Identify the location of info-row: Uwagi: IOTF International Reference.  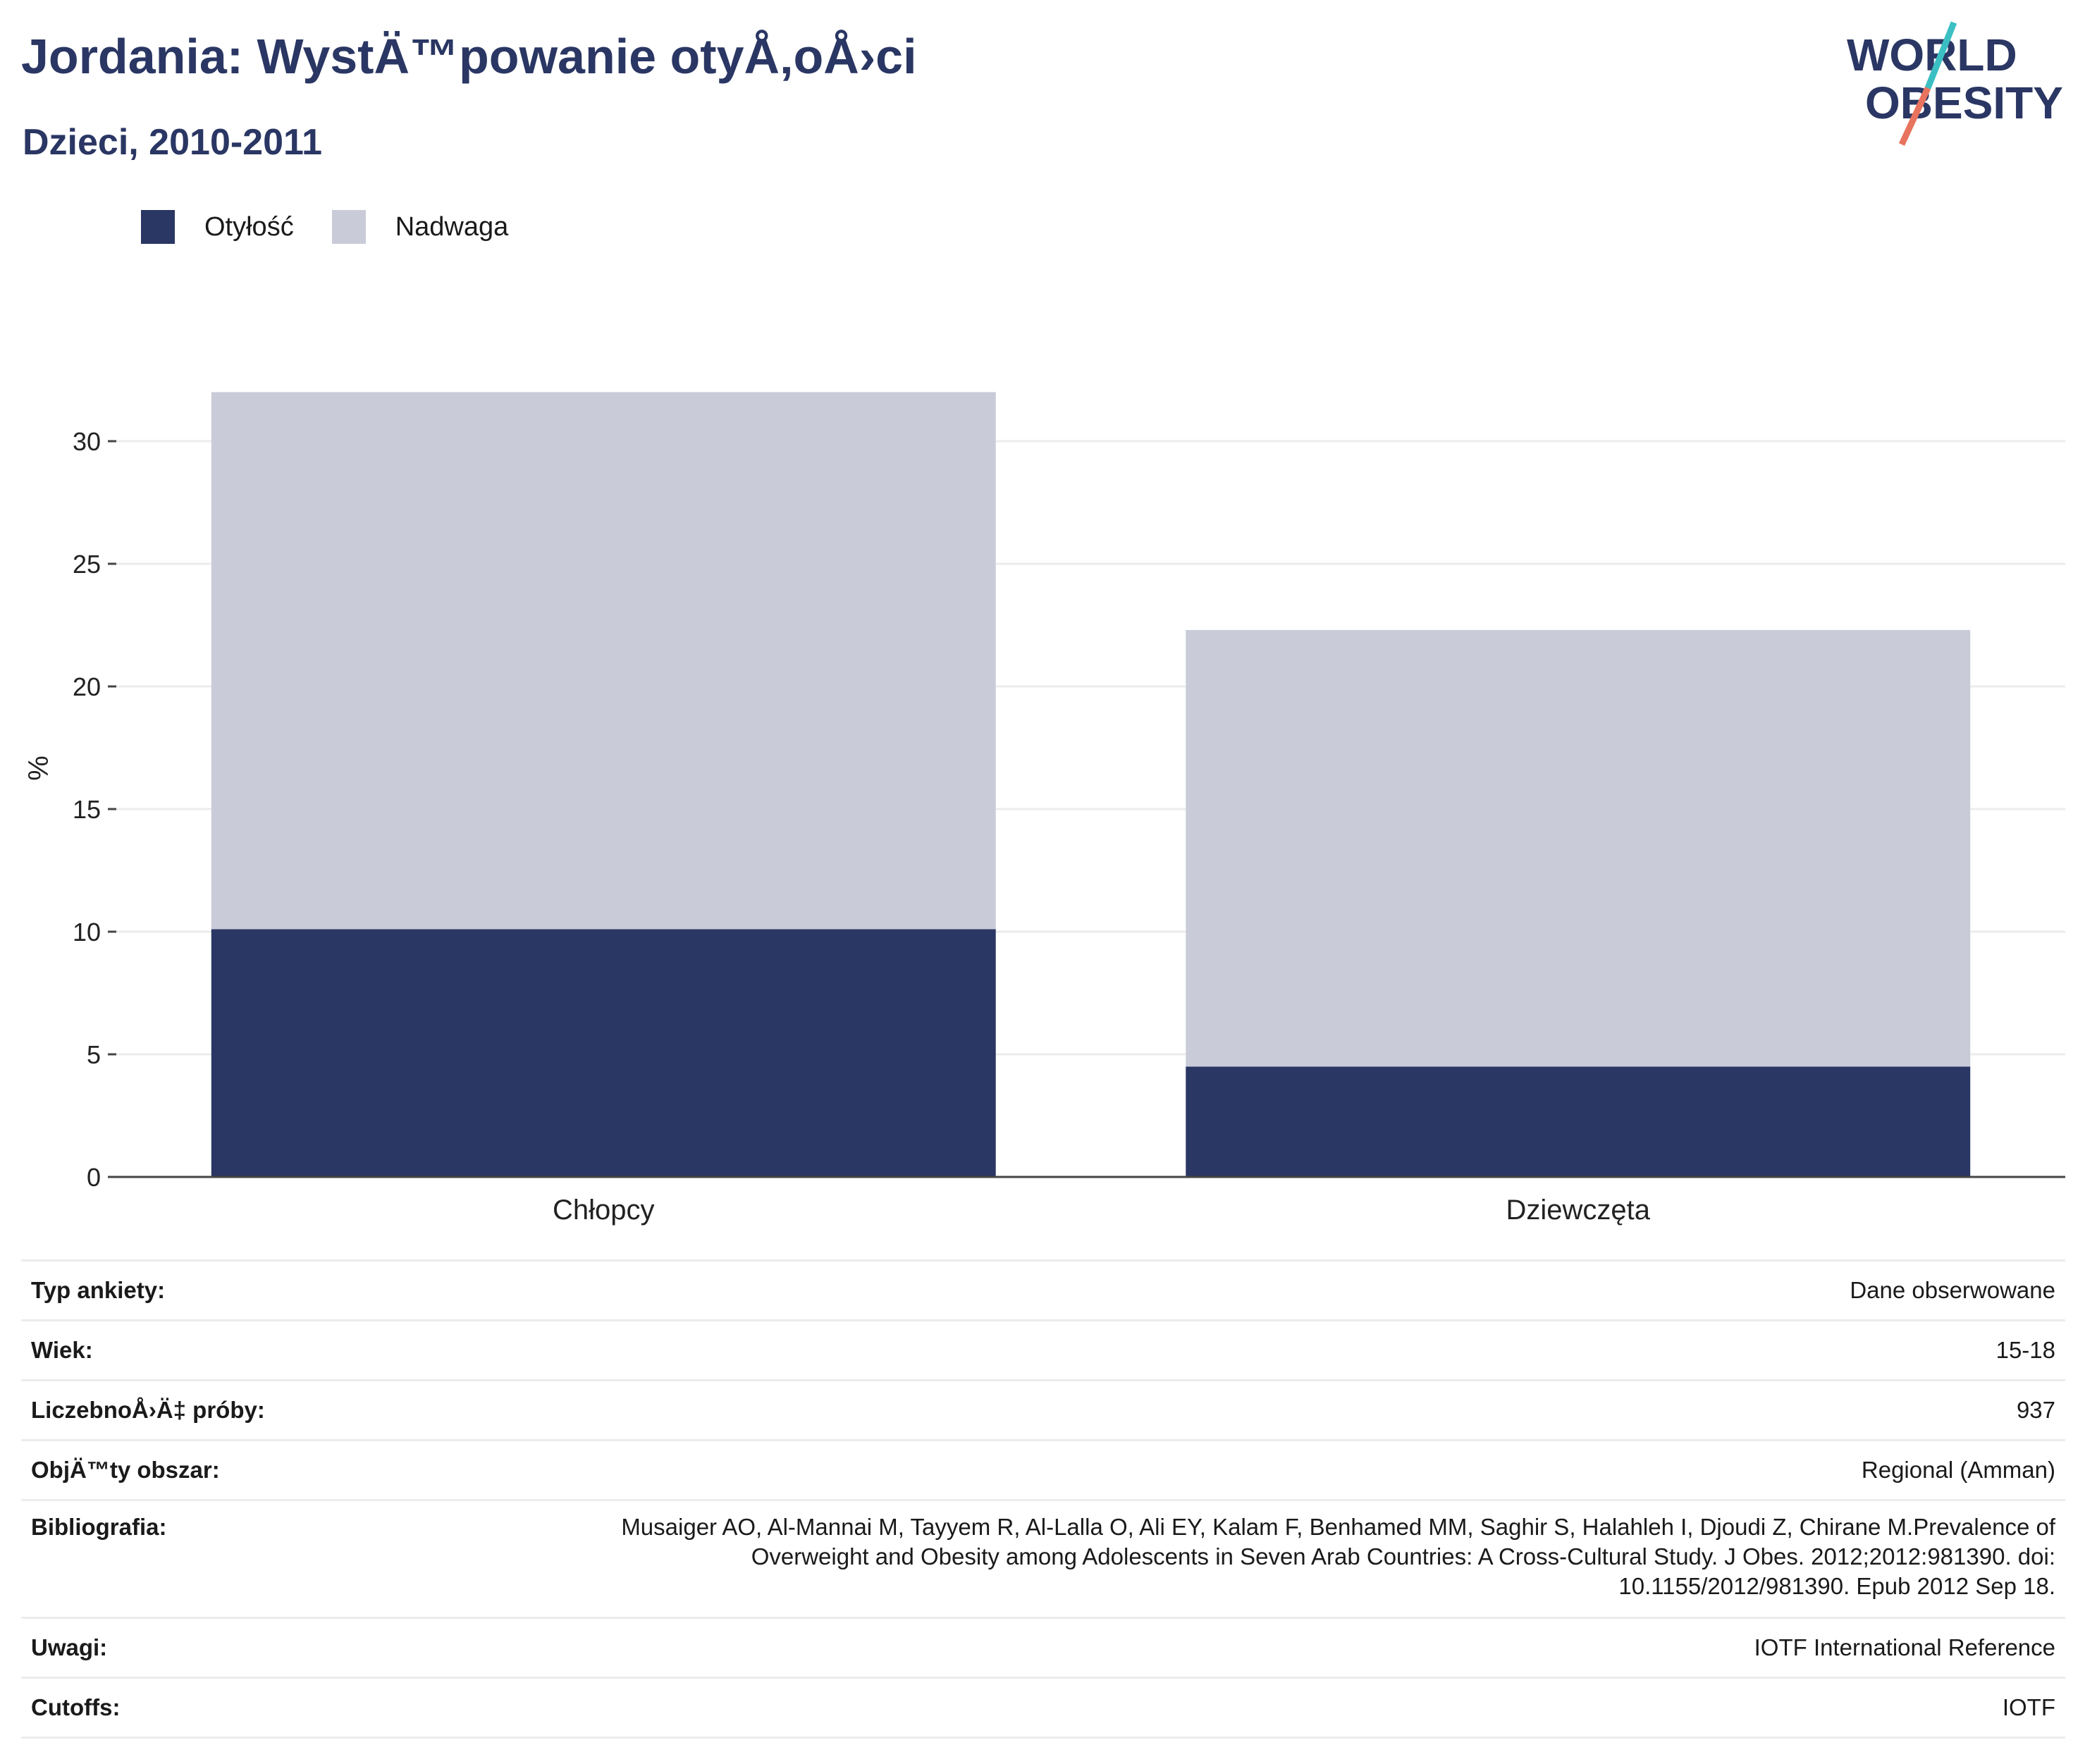
(1043, 1648).